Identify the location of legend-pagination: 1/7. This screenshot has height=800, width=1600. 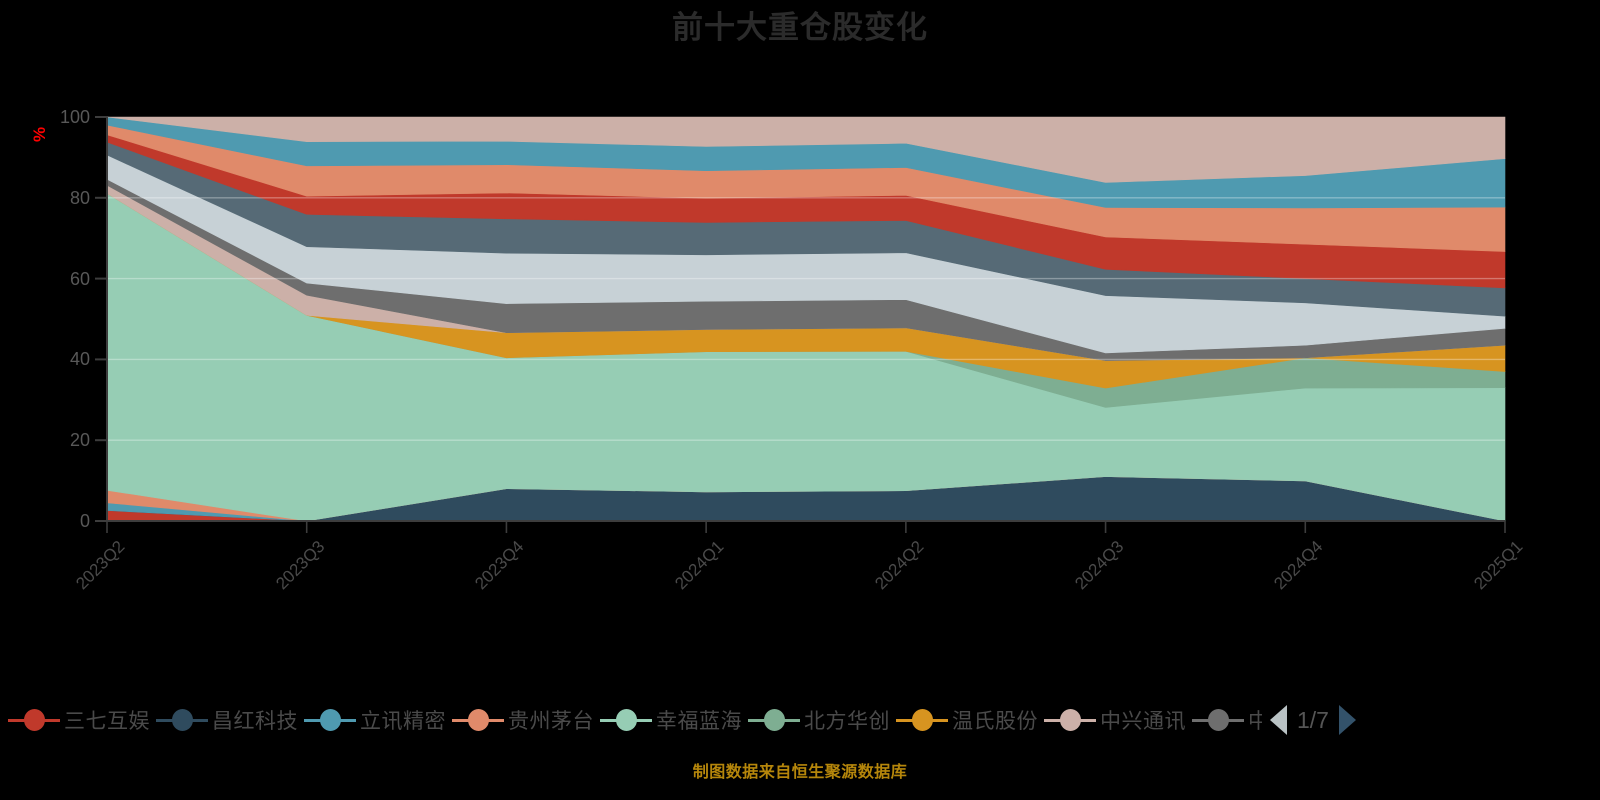
(1313, 720).